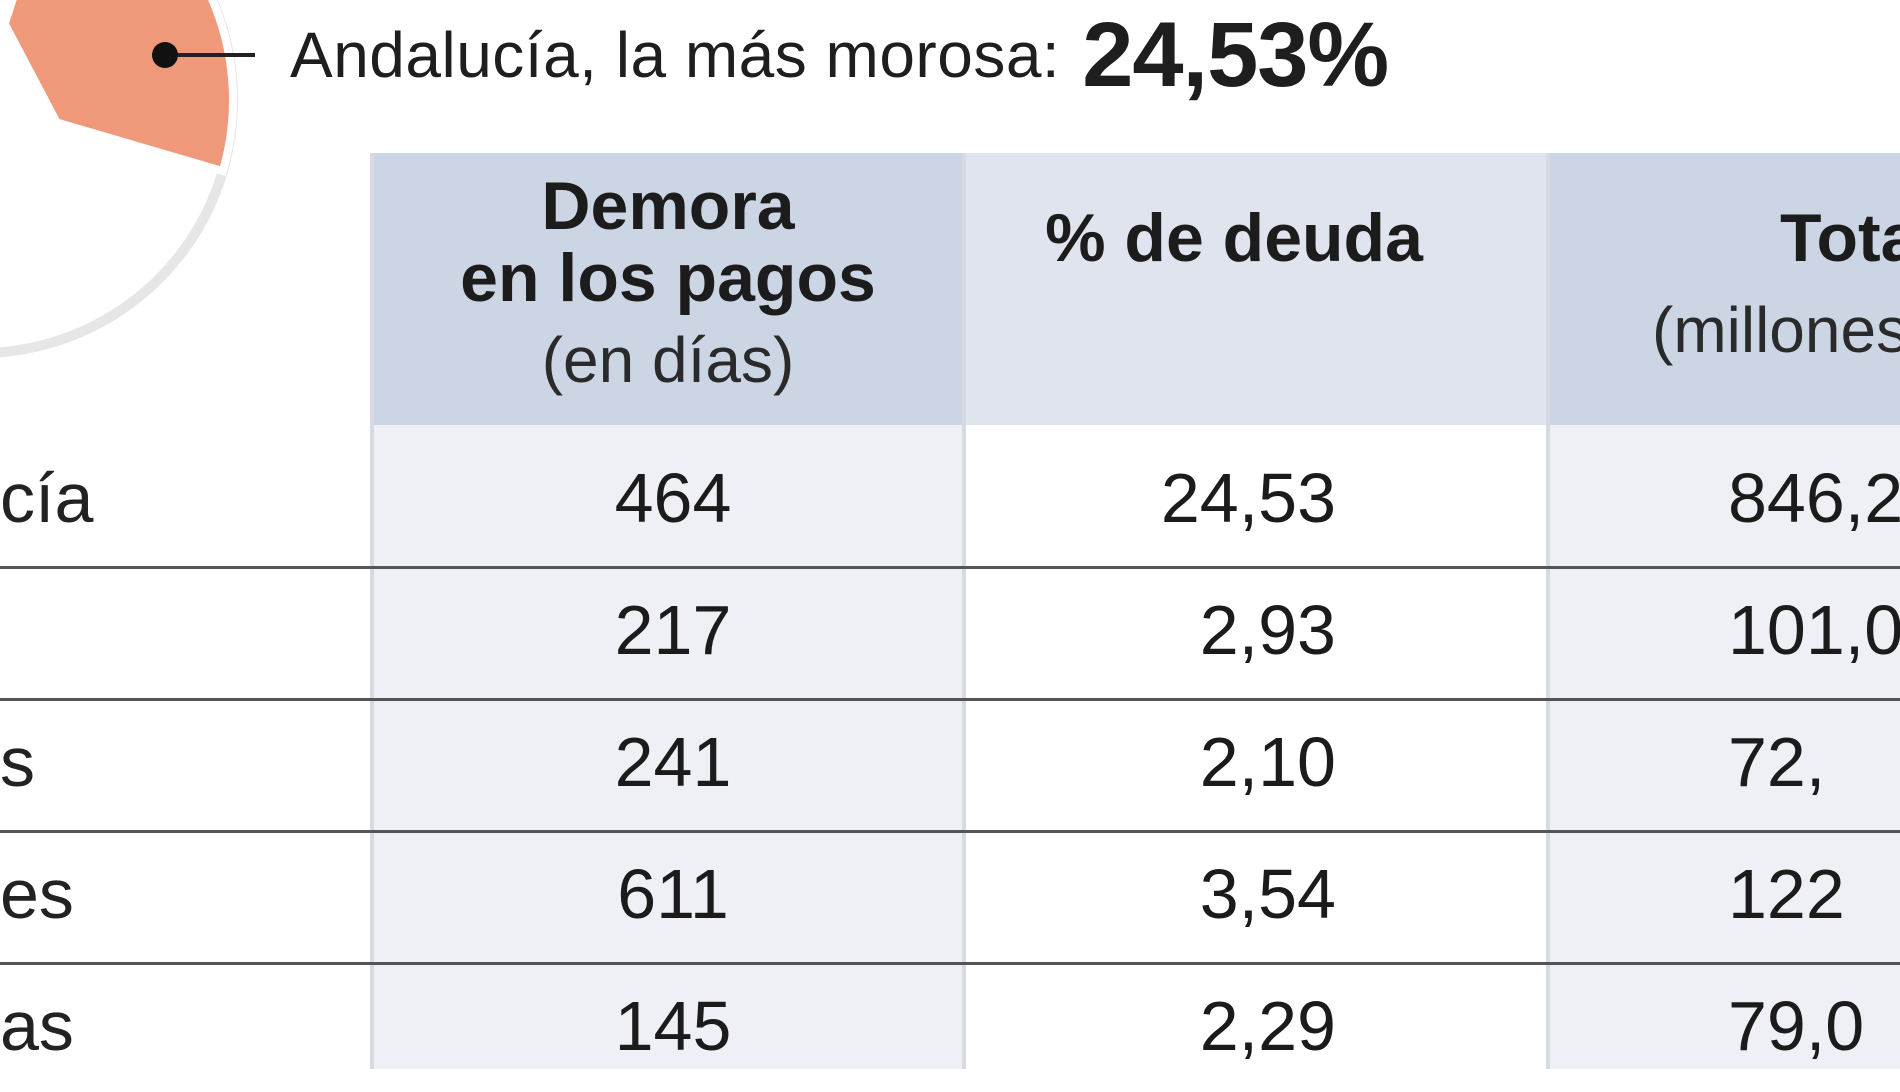  What do you see at coordinates (1777, 762) in the screenshot?
I see `table-cell: 72,` at bounding box center [1777, 762].